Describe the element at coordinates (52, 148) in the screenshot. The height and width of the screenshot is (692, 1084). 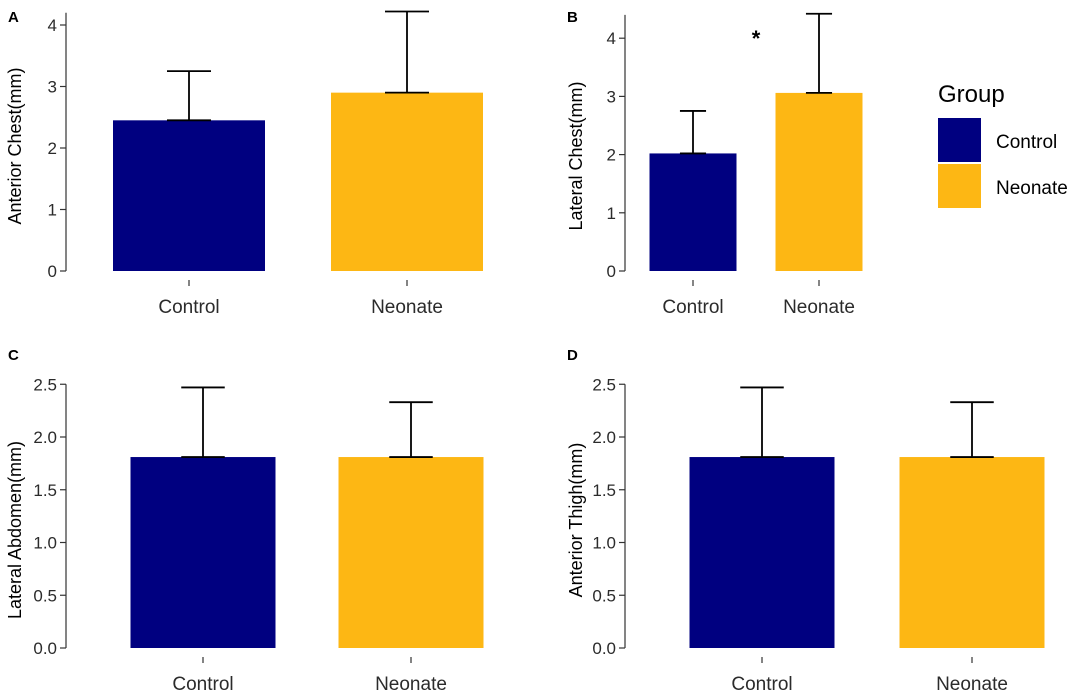
I see `y-tick-label-a: 2` at that location.